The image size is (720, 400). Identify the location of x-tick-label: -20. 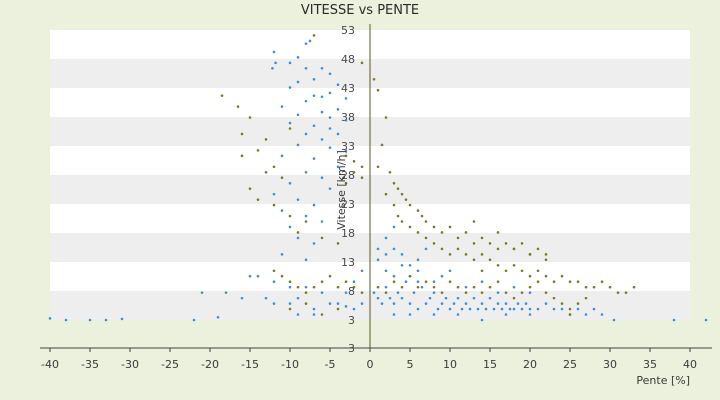
(210, 364).